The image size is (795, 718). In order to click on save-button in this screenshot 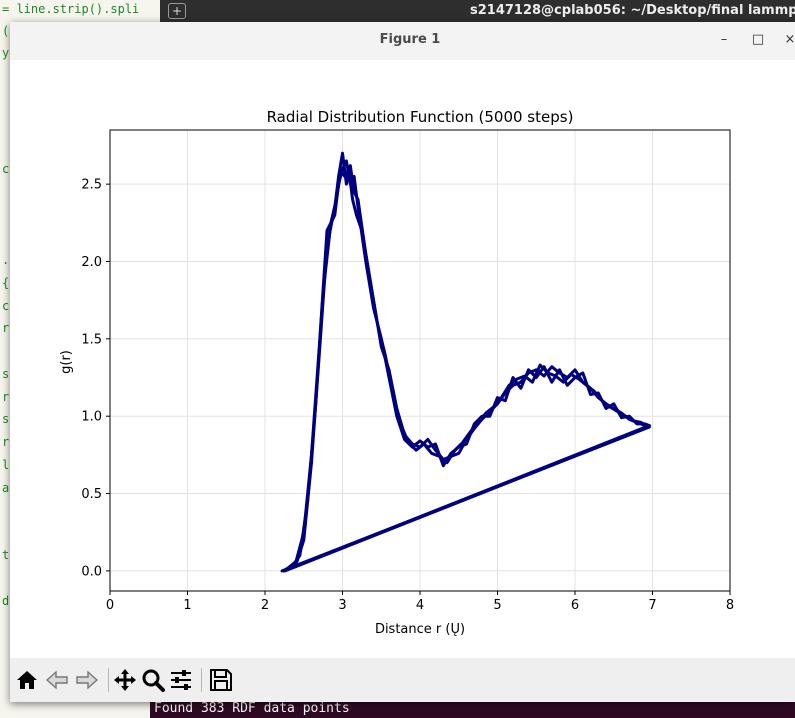, I will do `click(221, 680)`.